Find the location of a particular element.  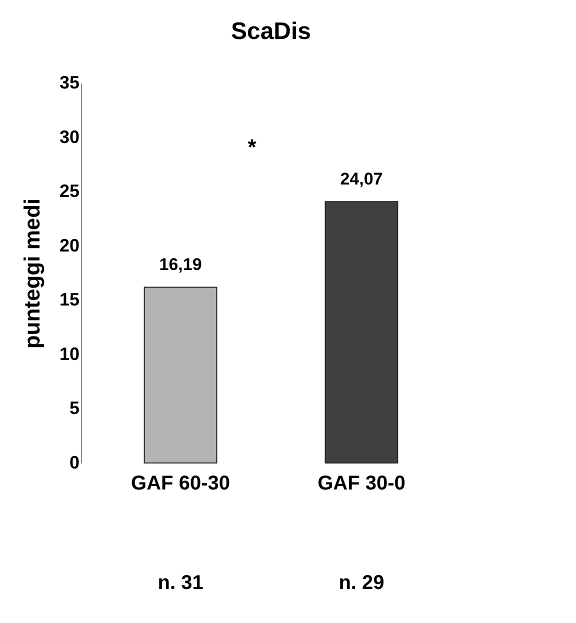

y-tick-label: 30 is located at coordinates (69, 136).